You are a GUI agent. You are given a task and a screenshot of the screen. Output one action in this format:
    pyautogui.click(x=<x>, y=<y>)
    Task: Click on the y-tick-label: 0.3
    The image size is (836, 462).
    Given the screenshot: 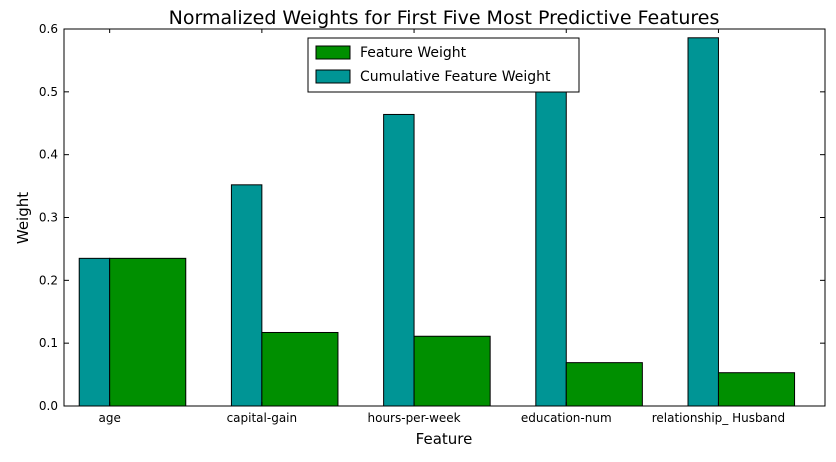 What is the action you would take?
    pyautogui.click(x=48, y=218)
    